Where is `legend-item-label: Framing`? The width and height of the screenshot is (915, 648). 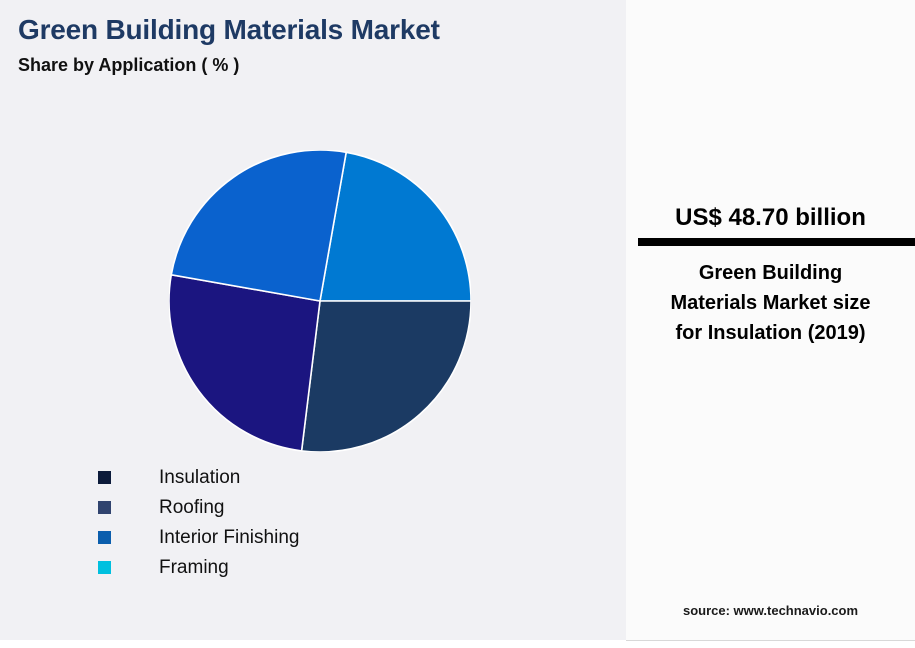
legend-item-label: Framing is located at coordinates (194, 567).